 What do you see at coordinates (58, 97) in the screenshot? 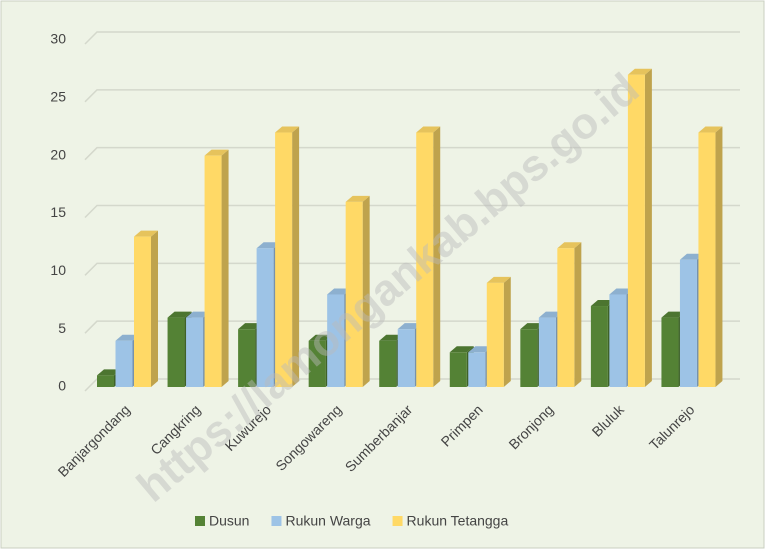
I see `y-tick-label: 25` at bounding box center [58, 97].